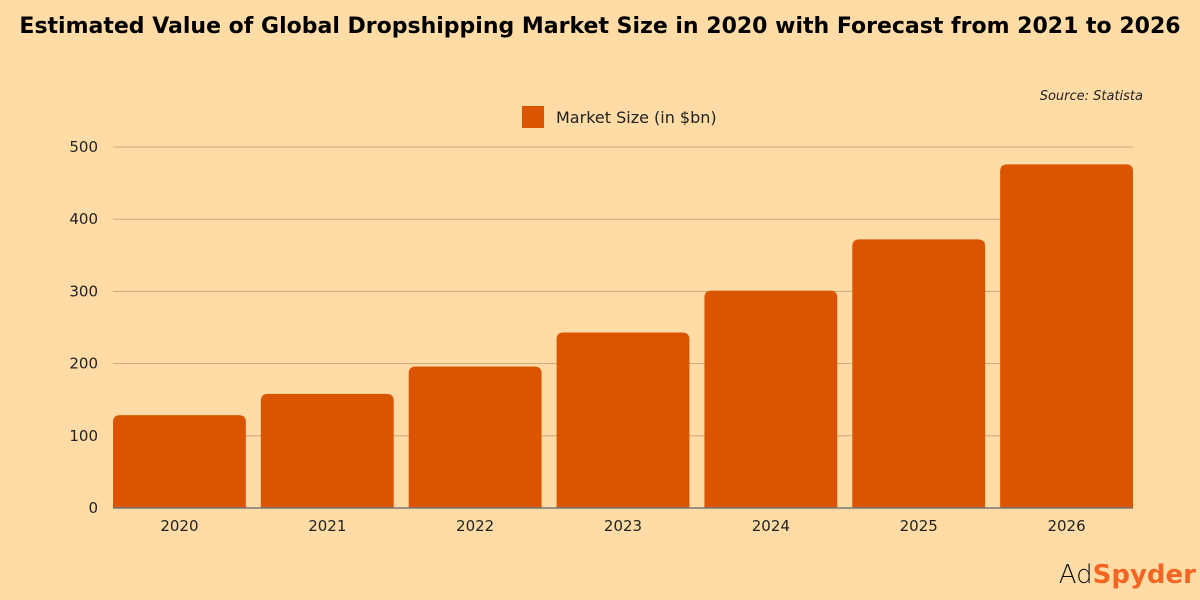 Image resolution: width=1200 pixels, height=600 pixels. Describe the element at coordinates (1127, 575) in the screenshot. I see `adspyder-logo: AdSpyder` at that location.